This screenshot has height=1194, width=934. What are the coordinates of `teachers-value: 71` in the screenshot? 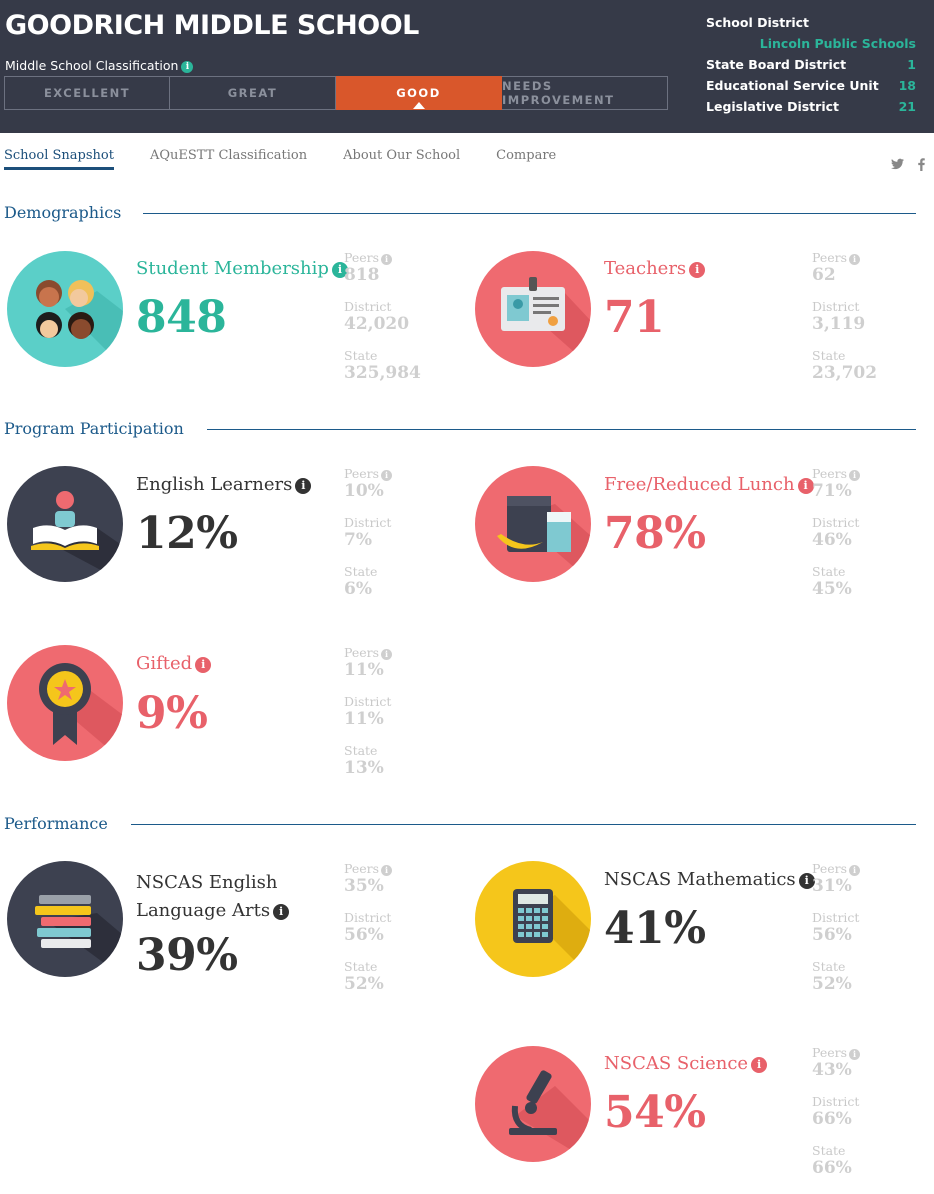 It's located at (634, 317).